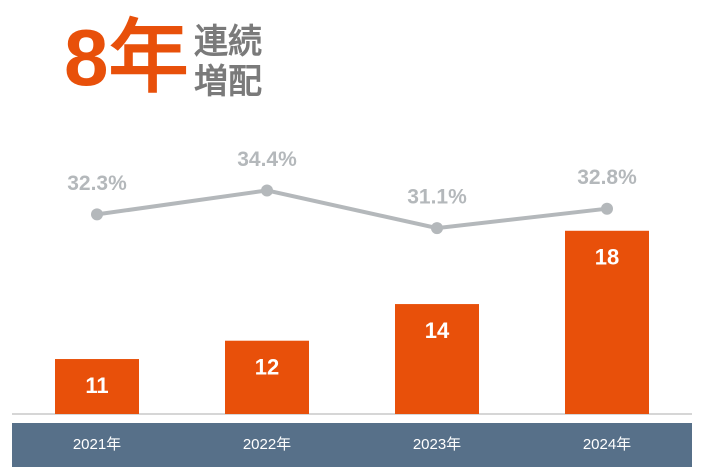 This screenshot has width=704, height=472. Describe the element at coordinates (607, 444) in the screenshot. I see `x-tick-label: 2024年` at that location.